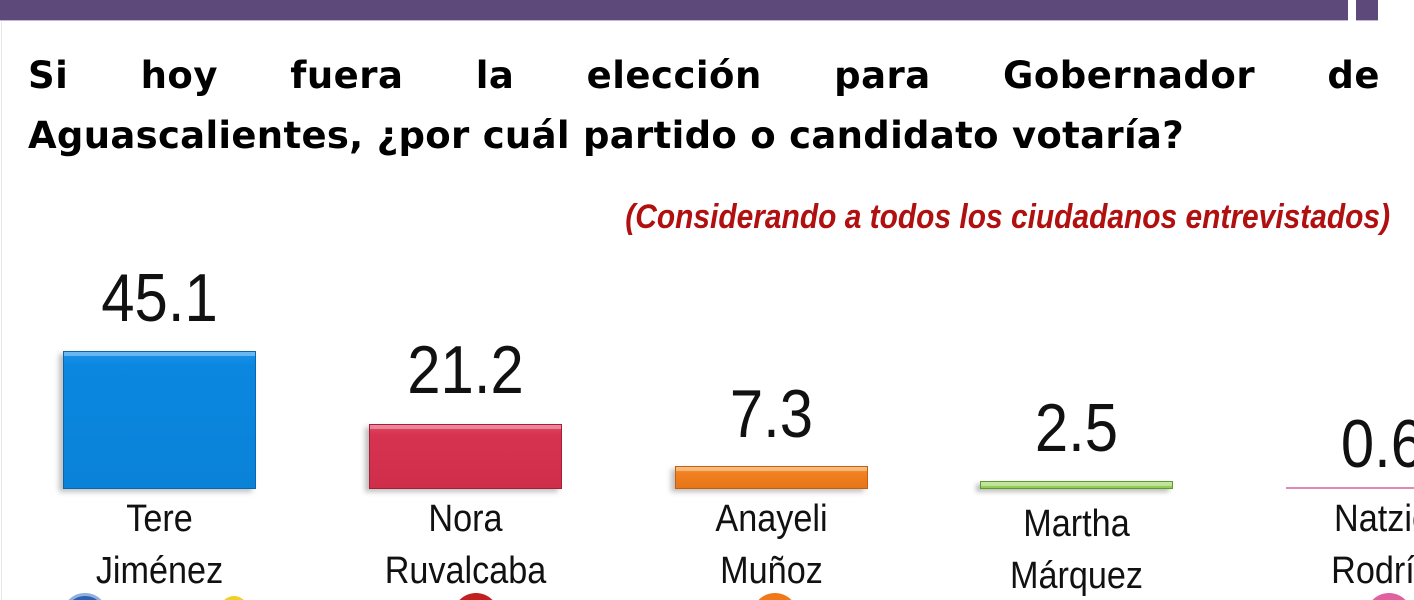 This screenshot has width=1414, height=600. Describe the element at coordinates (771, 414) in the screenshot. I see `bar-value-label: 7.3` at that location.